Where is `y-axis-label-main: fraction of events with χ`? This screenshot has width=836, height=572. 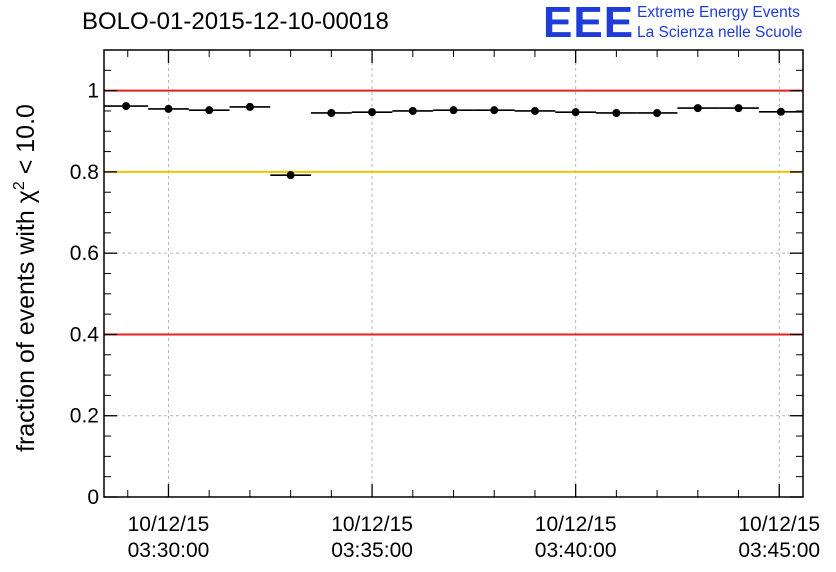
y-axis-label-main: fraction of events with χ is located at coordinates (26, 321).